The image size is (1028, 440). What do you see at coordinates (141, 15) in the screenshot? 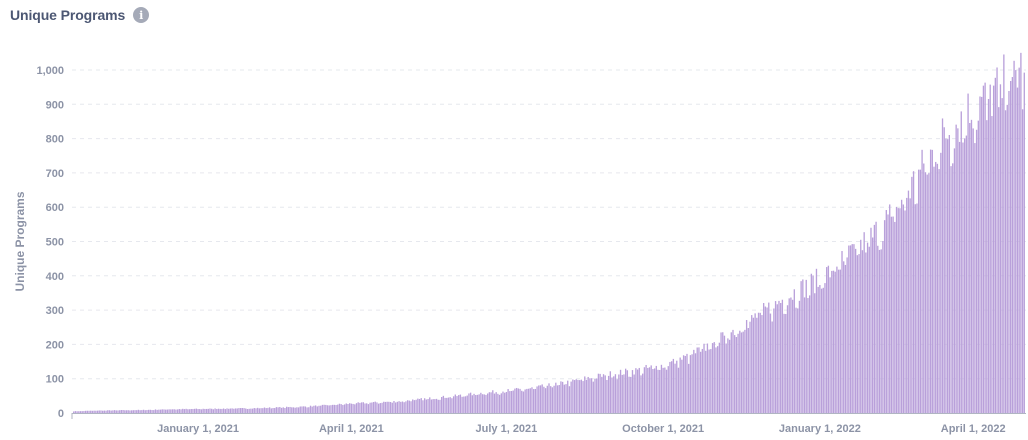
I see `info-icon: i` at bounding box center [141, 15].